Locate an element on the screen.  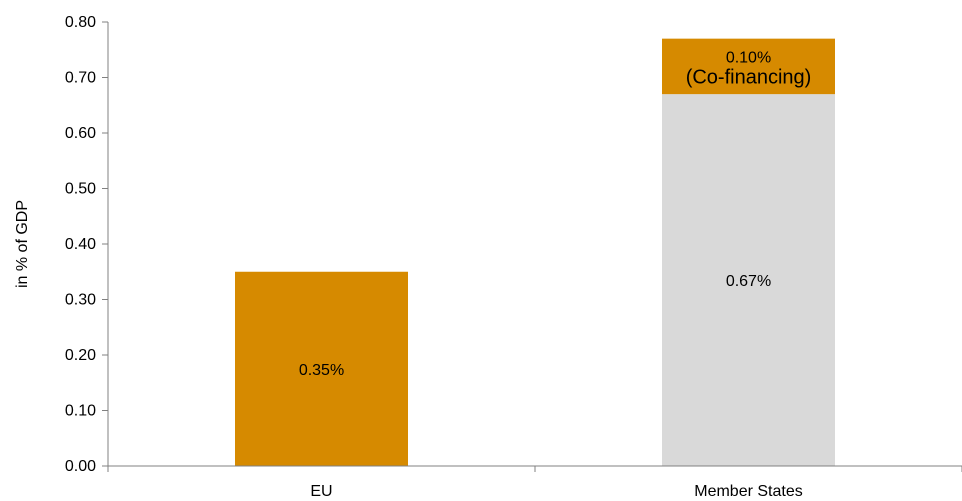
data-label: 0.10% is located at coordinates (748, 57).